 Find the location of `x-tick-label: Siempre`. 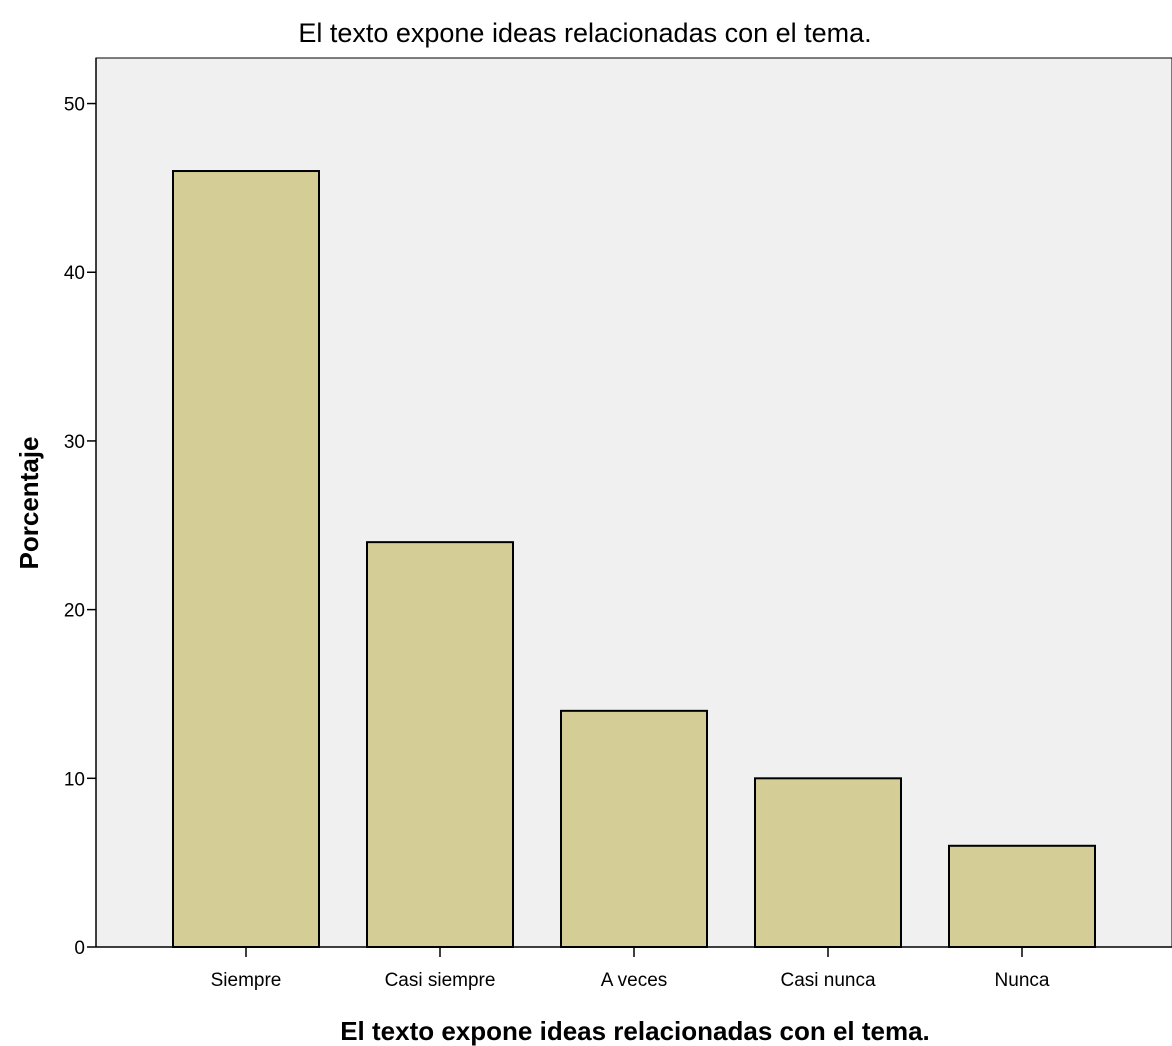

x-tick-label: Siempre is located at coordinates (246, 980).